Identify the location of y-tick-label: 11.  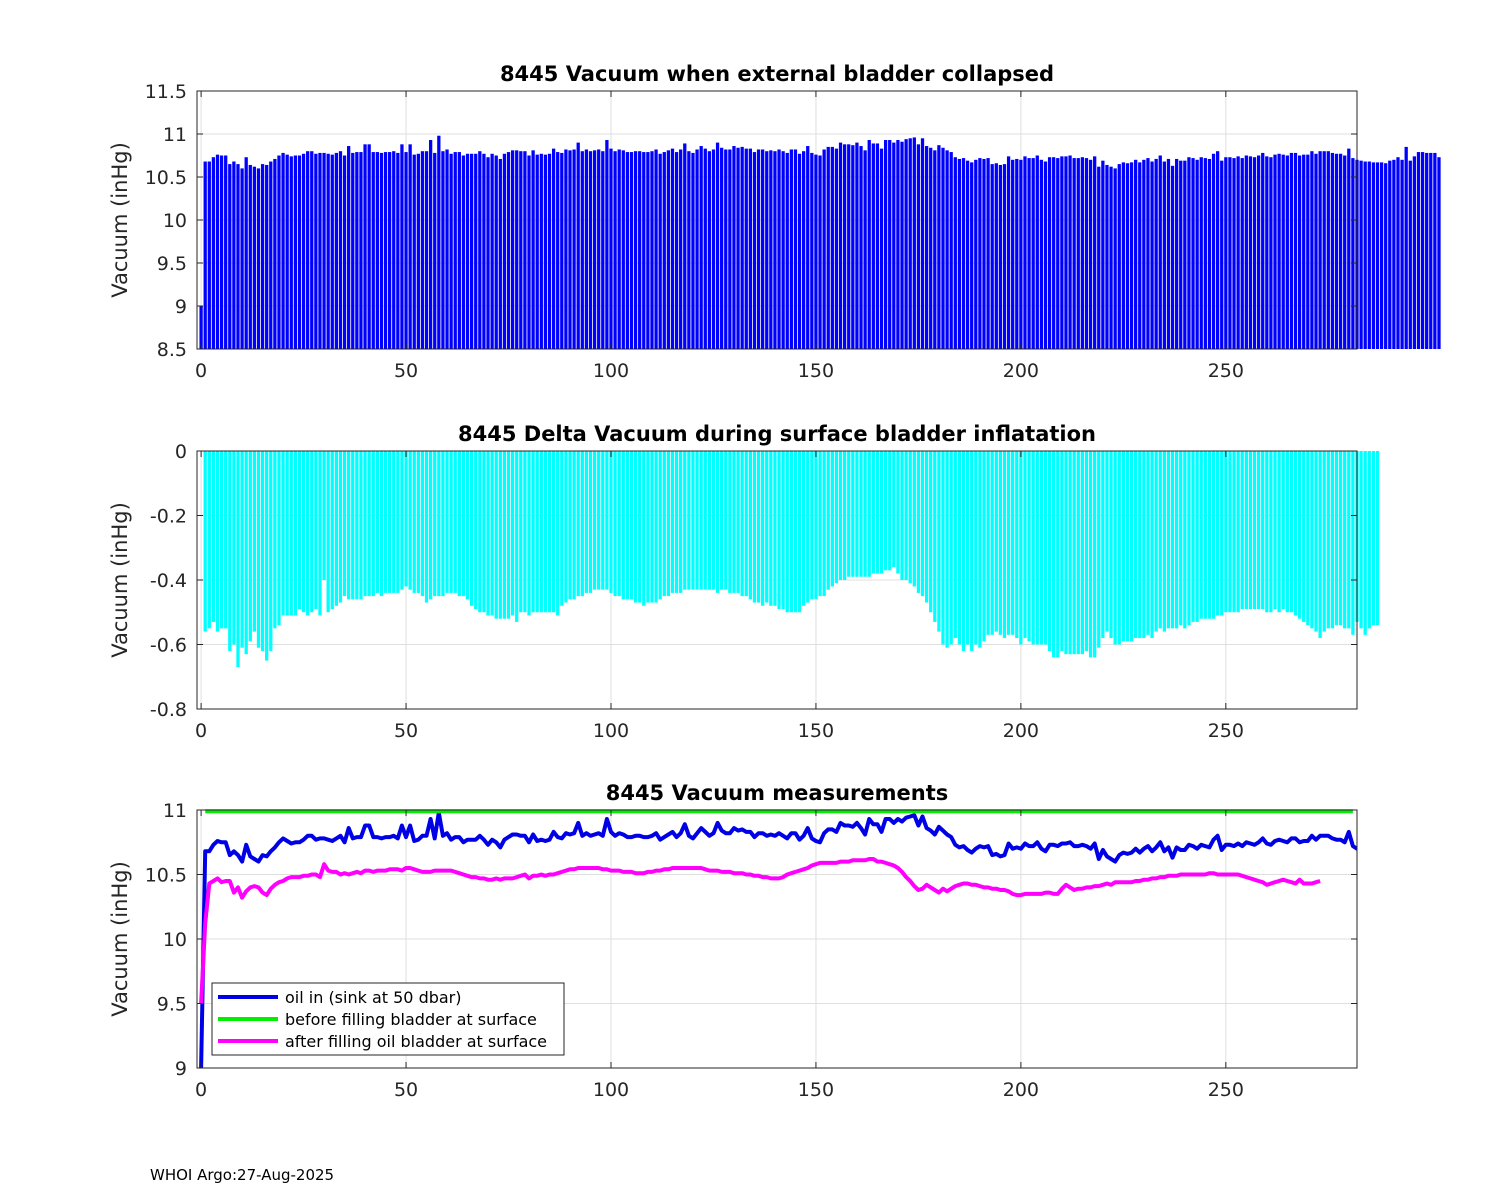
(175, 811).